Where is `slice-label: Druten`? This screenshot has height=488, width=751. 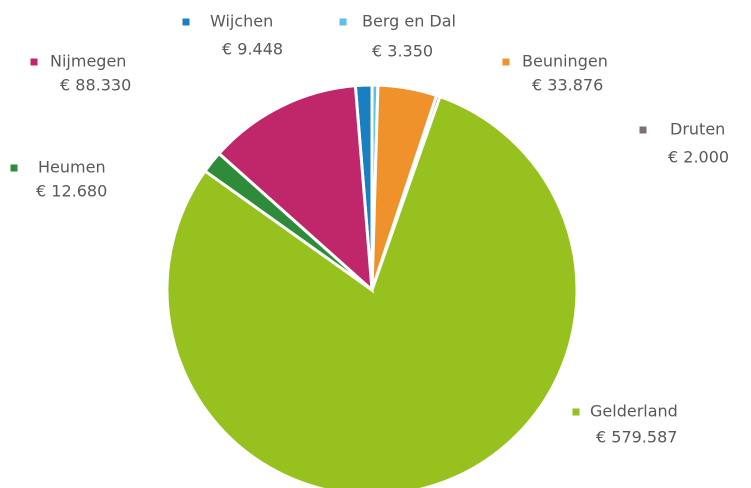 slice-label: Druten is located at coordinates (697, 129).